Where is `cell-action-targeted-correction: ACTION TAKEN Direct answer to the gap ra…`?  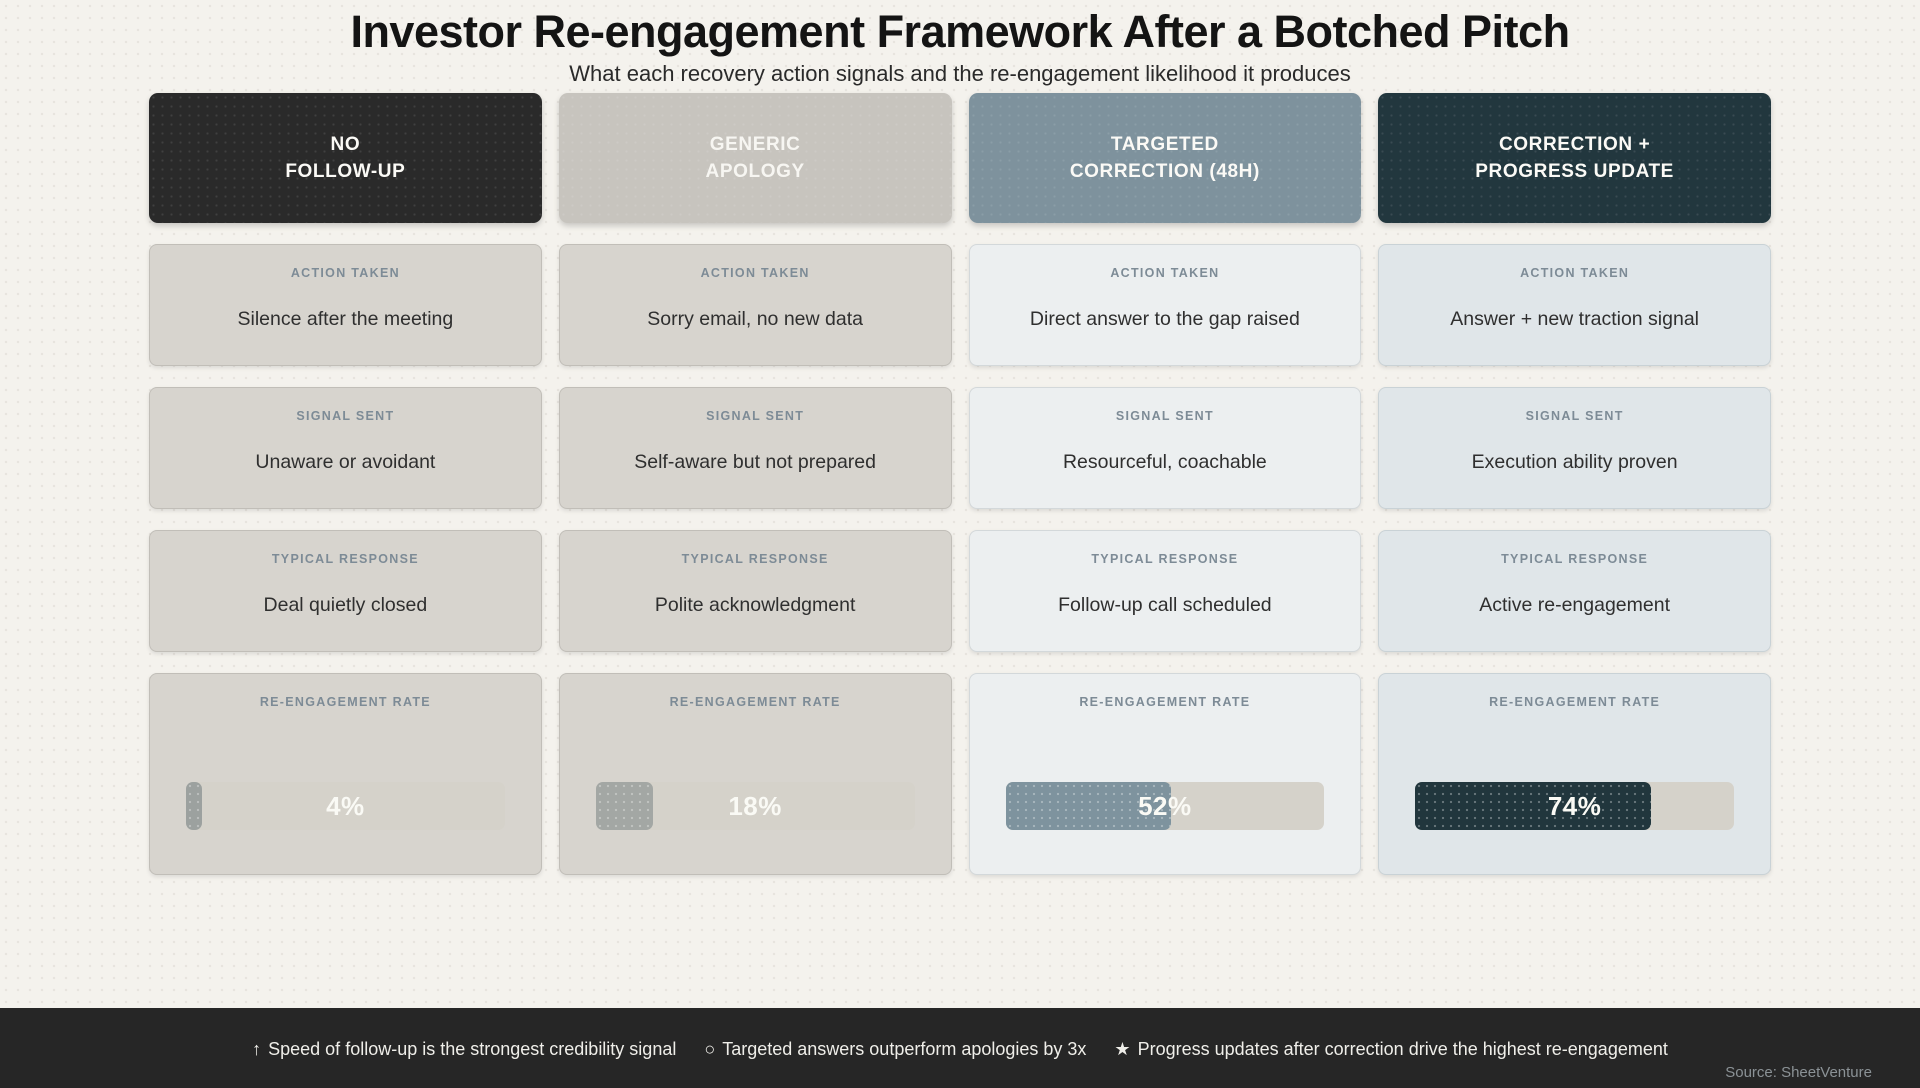 cell-action-targeted-correction: ACTION TAKEN Direct answer to the gap ra… is located at coordinates (1165, 305).